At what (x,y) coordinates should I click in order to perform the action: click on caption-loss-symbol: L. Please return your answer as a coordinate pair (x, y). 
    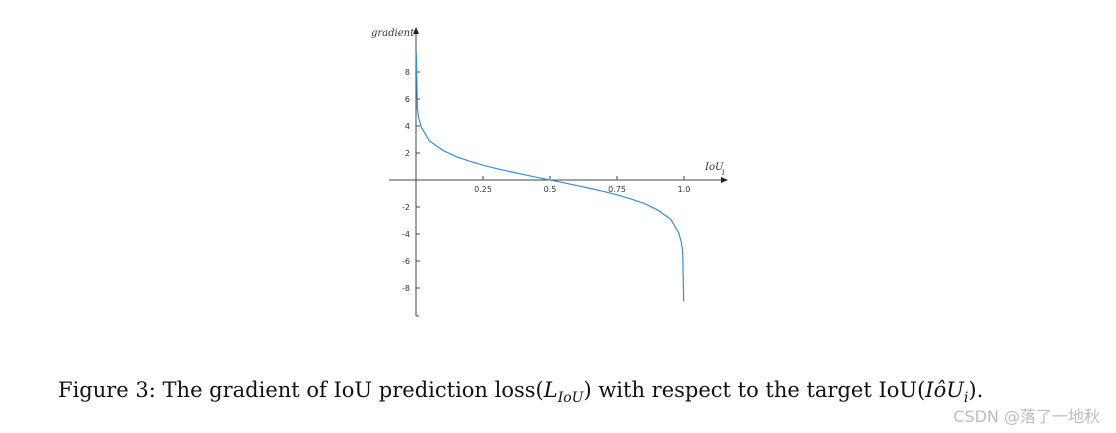
    Looking at the image, I should click on (550, 390).